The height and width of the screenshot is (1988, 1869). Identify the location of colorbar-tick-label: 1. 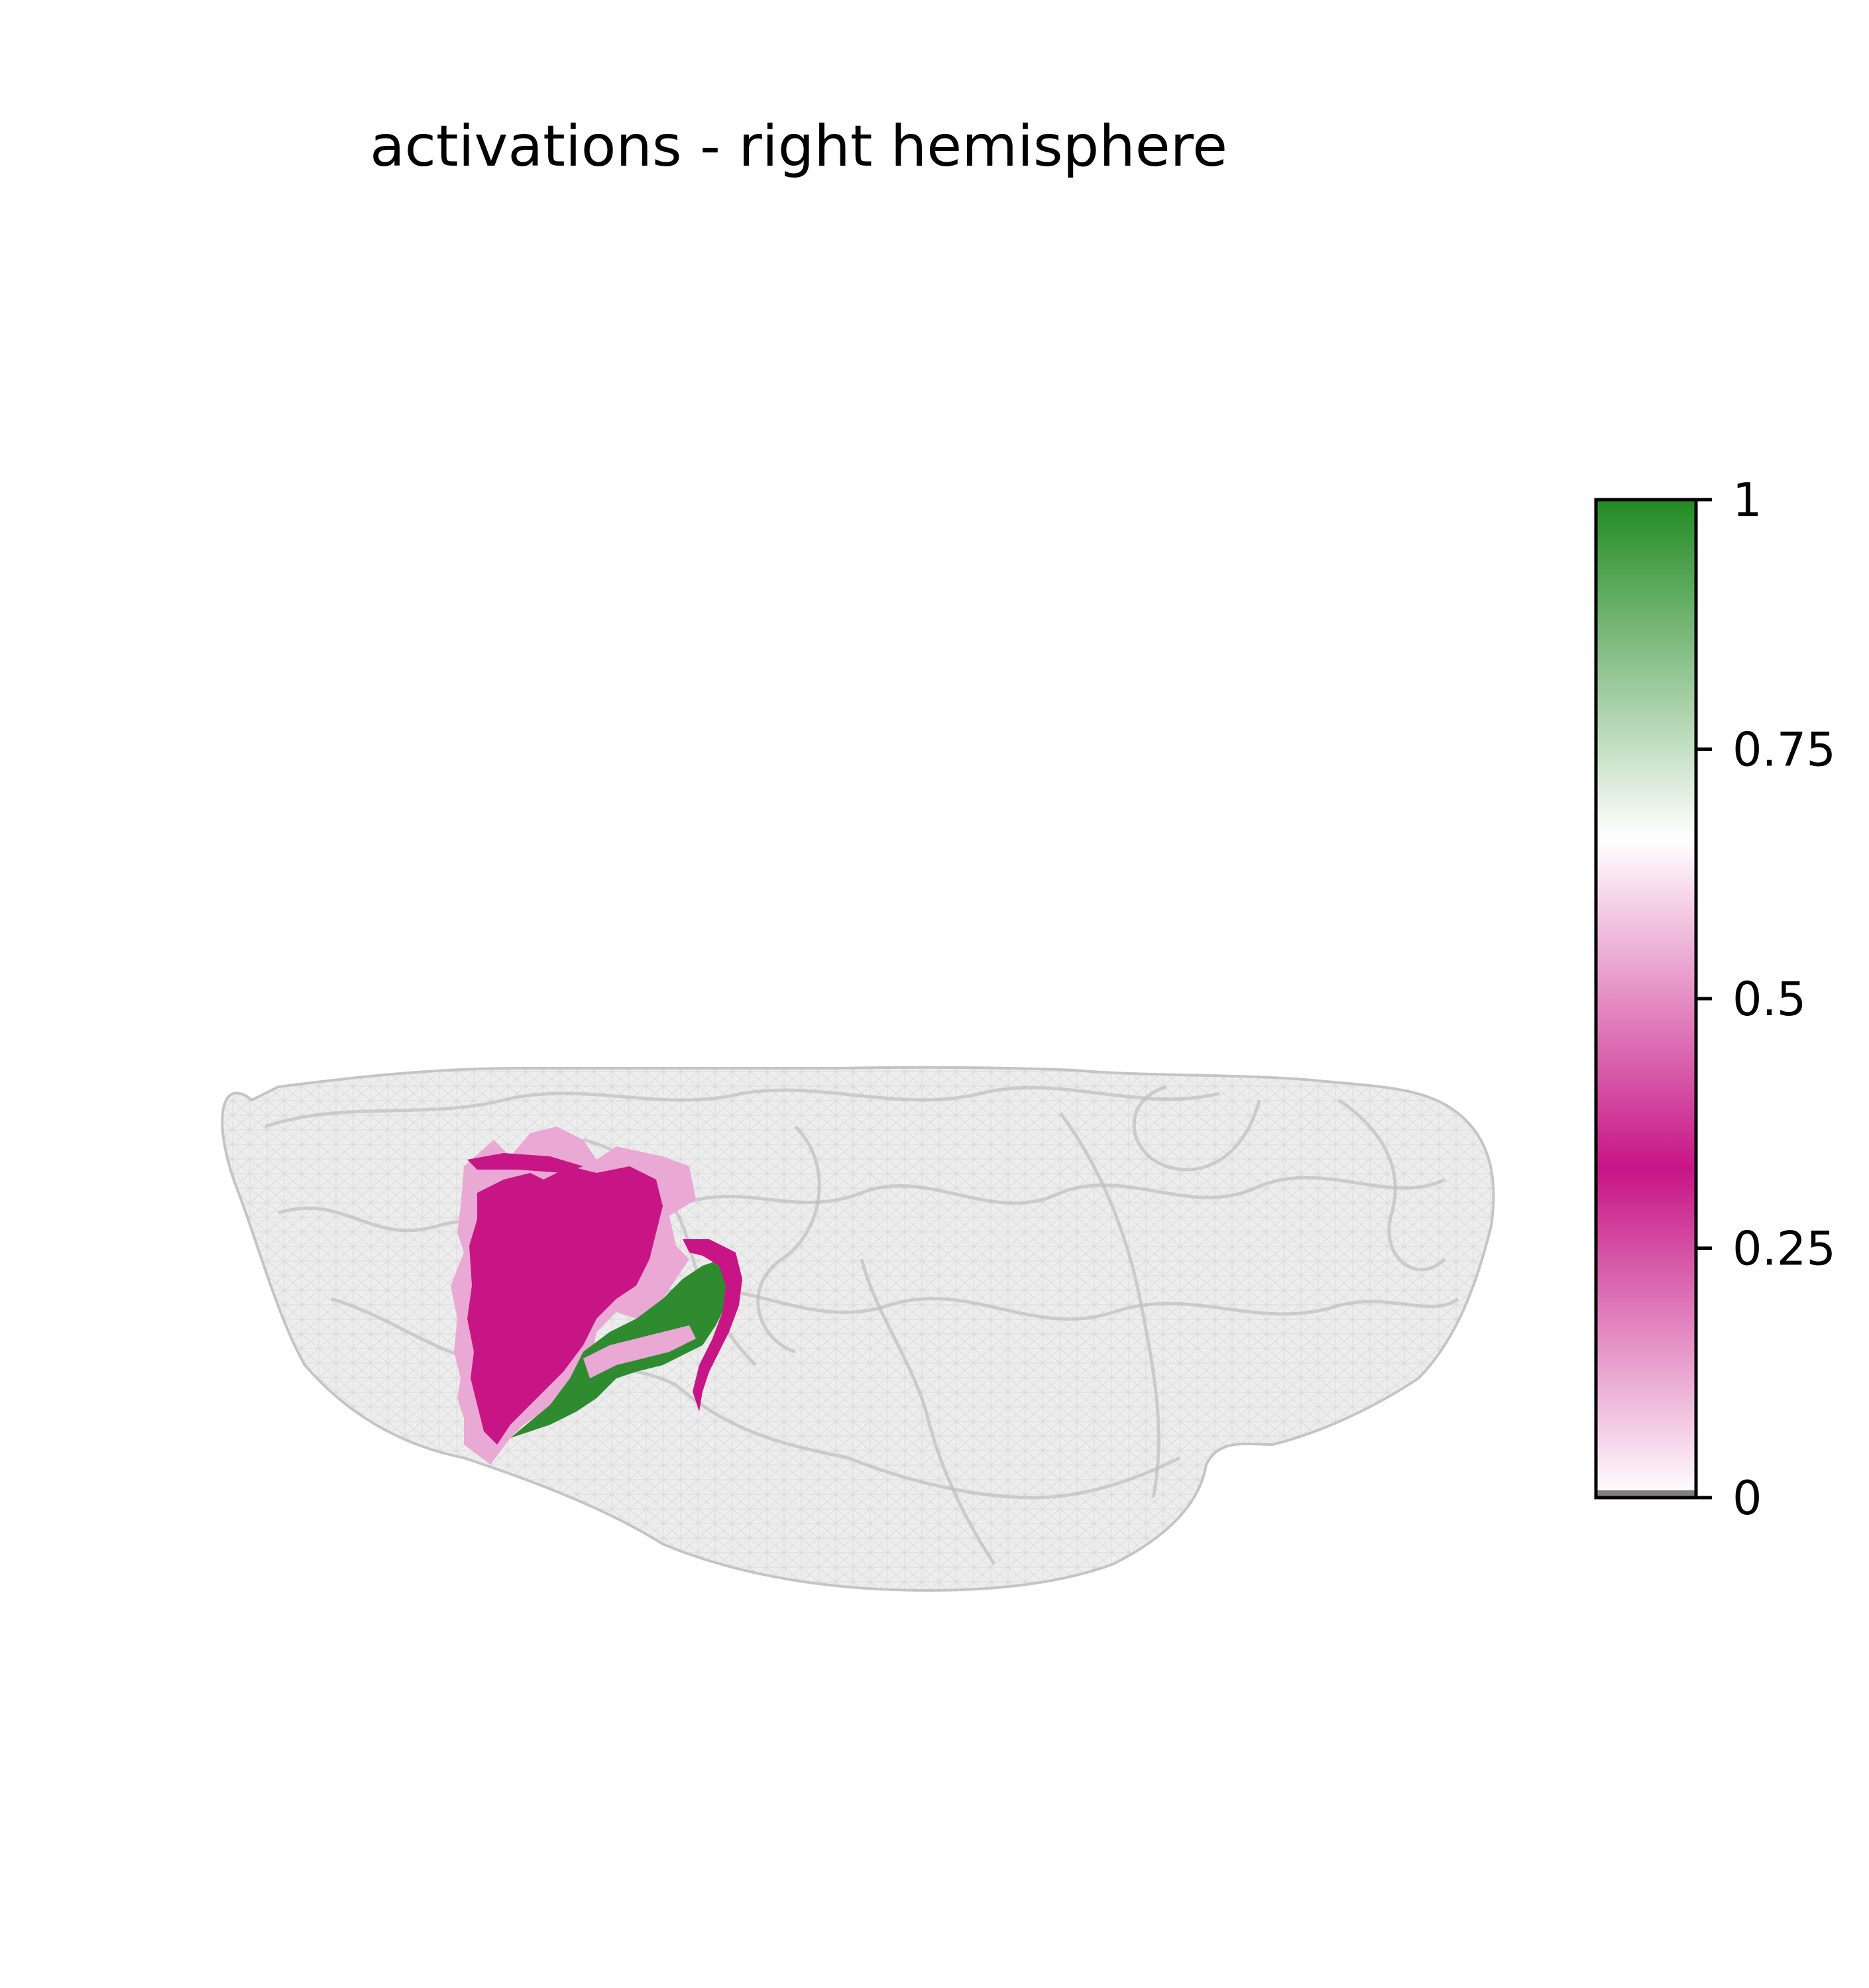
(1747, 500).